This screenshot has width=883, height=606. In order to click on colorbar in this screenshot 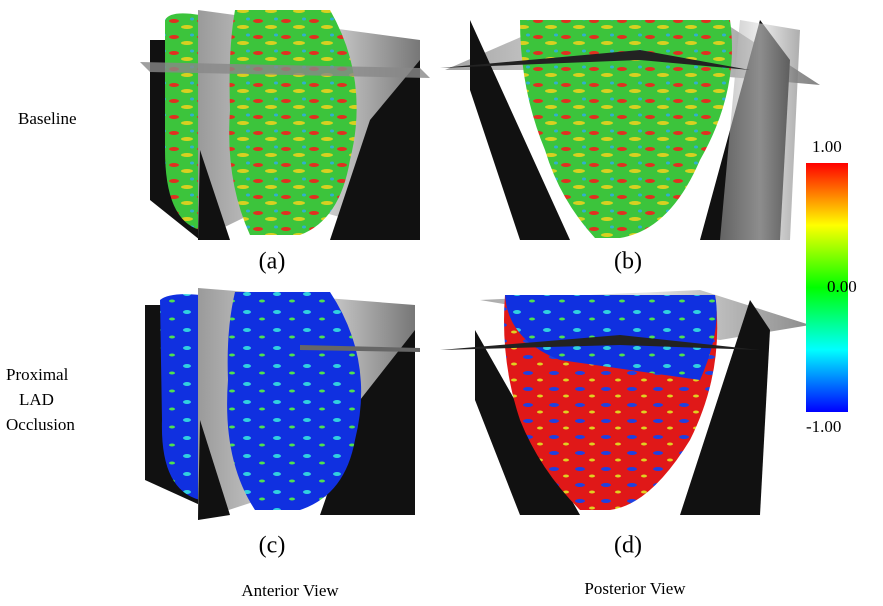, I will do `click(827, 287)`.